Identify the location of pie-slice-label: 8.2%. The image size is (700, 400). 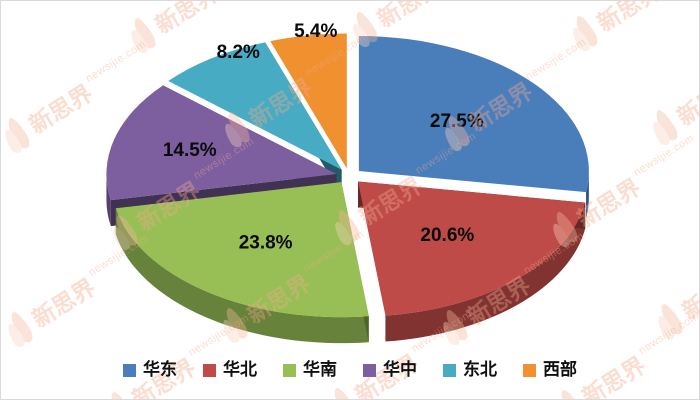
(238, 52).